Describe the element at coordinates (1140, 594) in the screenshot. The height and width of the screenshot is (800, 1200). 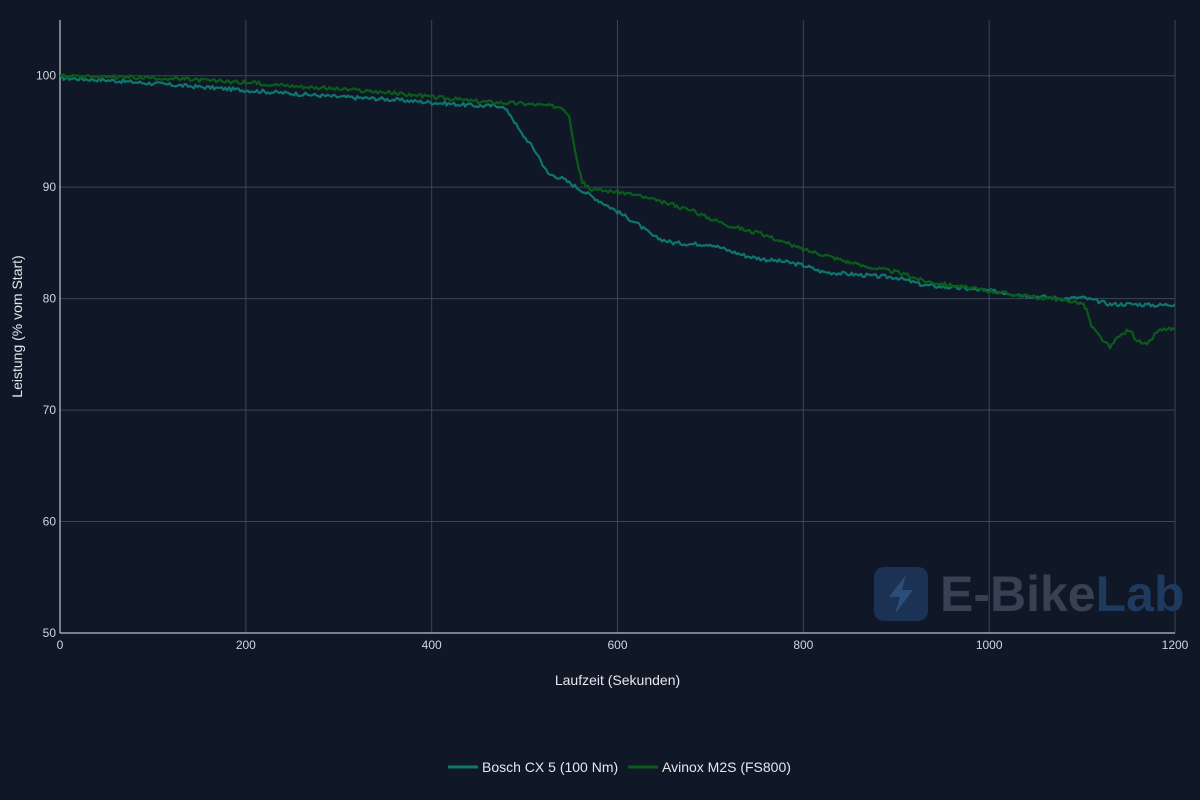
I see `watermark-accent-text: Lab` at that location.